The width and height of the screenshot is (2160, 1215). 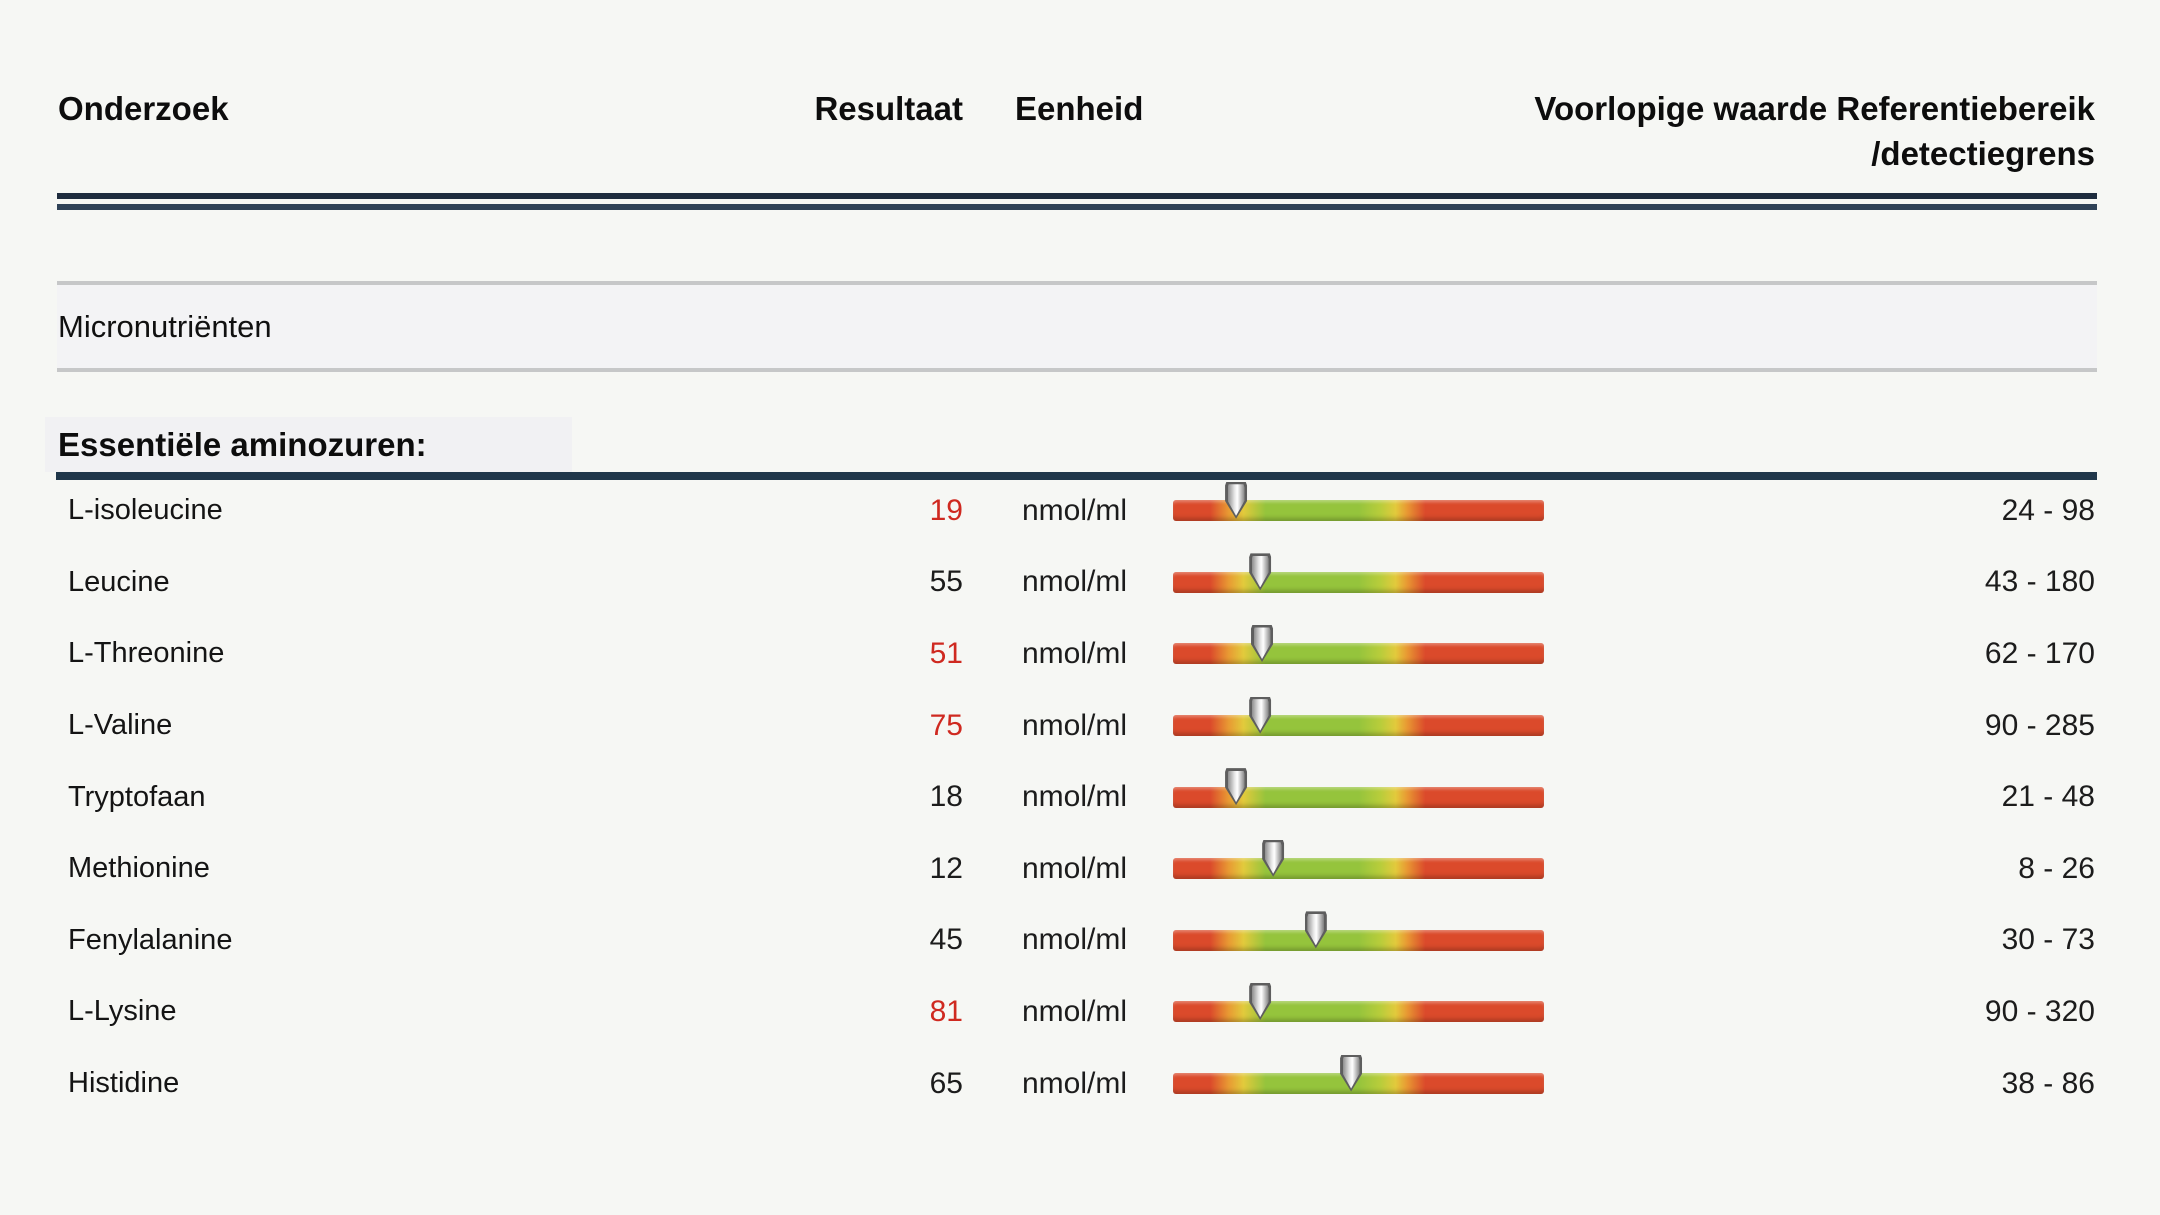 What do you see at coordinates (124, 1083) in the screenshot?
I see `analyte-name: Histidine` at bounding box center [124, 1083].